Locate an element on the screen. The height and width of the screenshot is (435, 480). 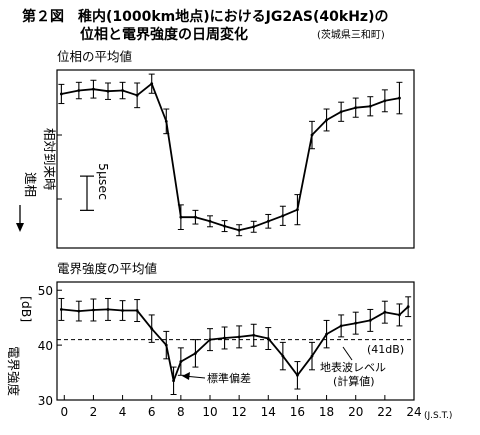
x-axis-unit: (J.S.T.) is located at coordinates (438, 416).